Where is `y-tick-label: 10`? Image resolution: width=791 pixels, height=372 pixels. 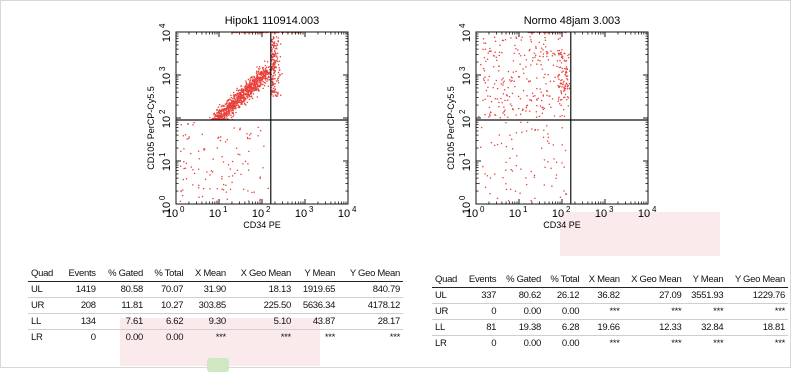 y-tick-label: 10 is located at coordinates (167, 79).